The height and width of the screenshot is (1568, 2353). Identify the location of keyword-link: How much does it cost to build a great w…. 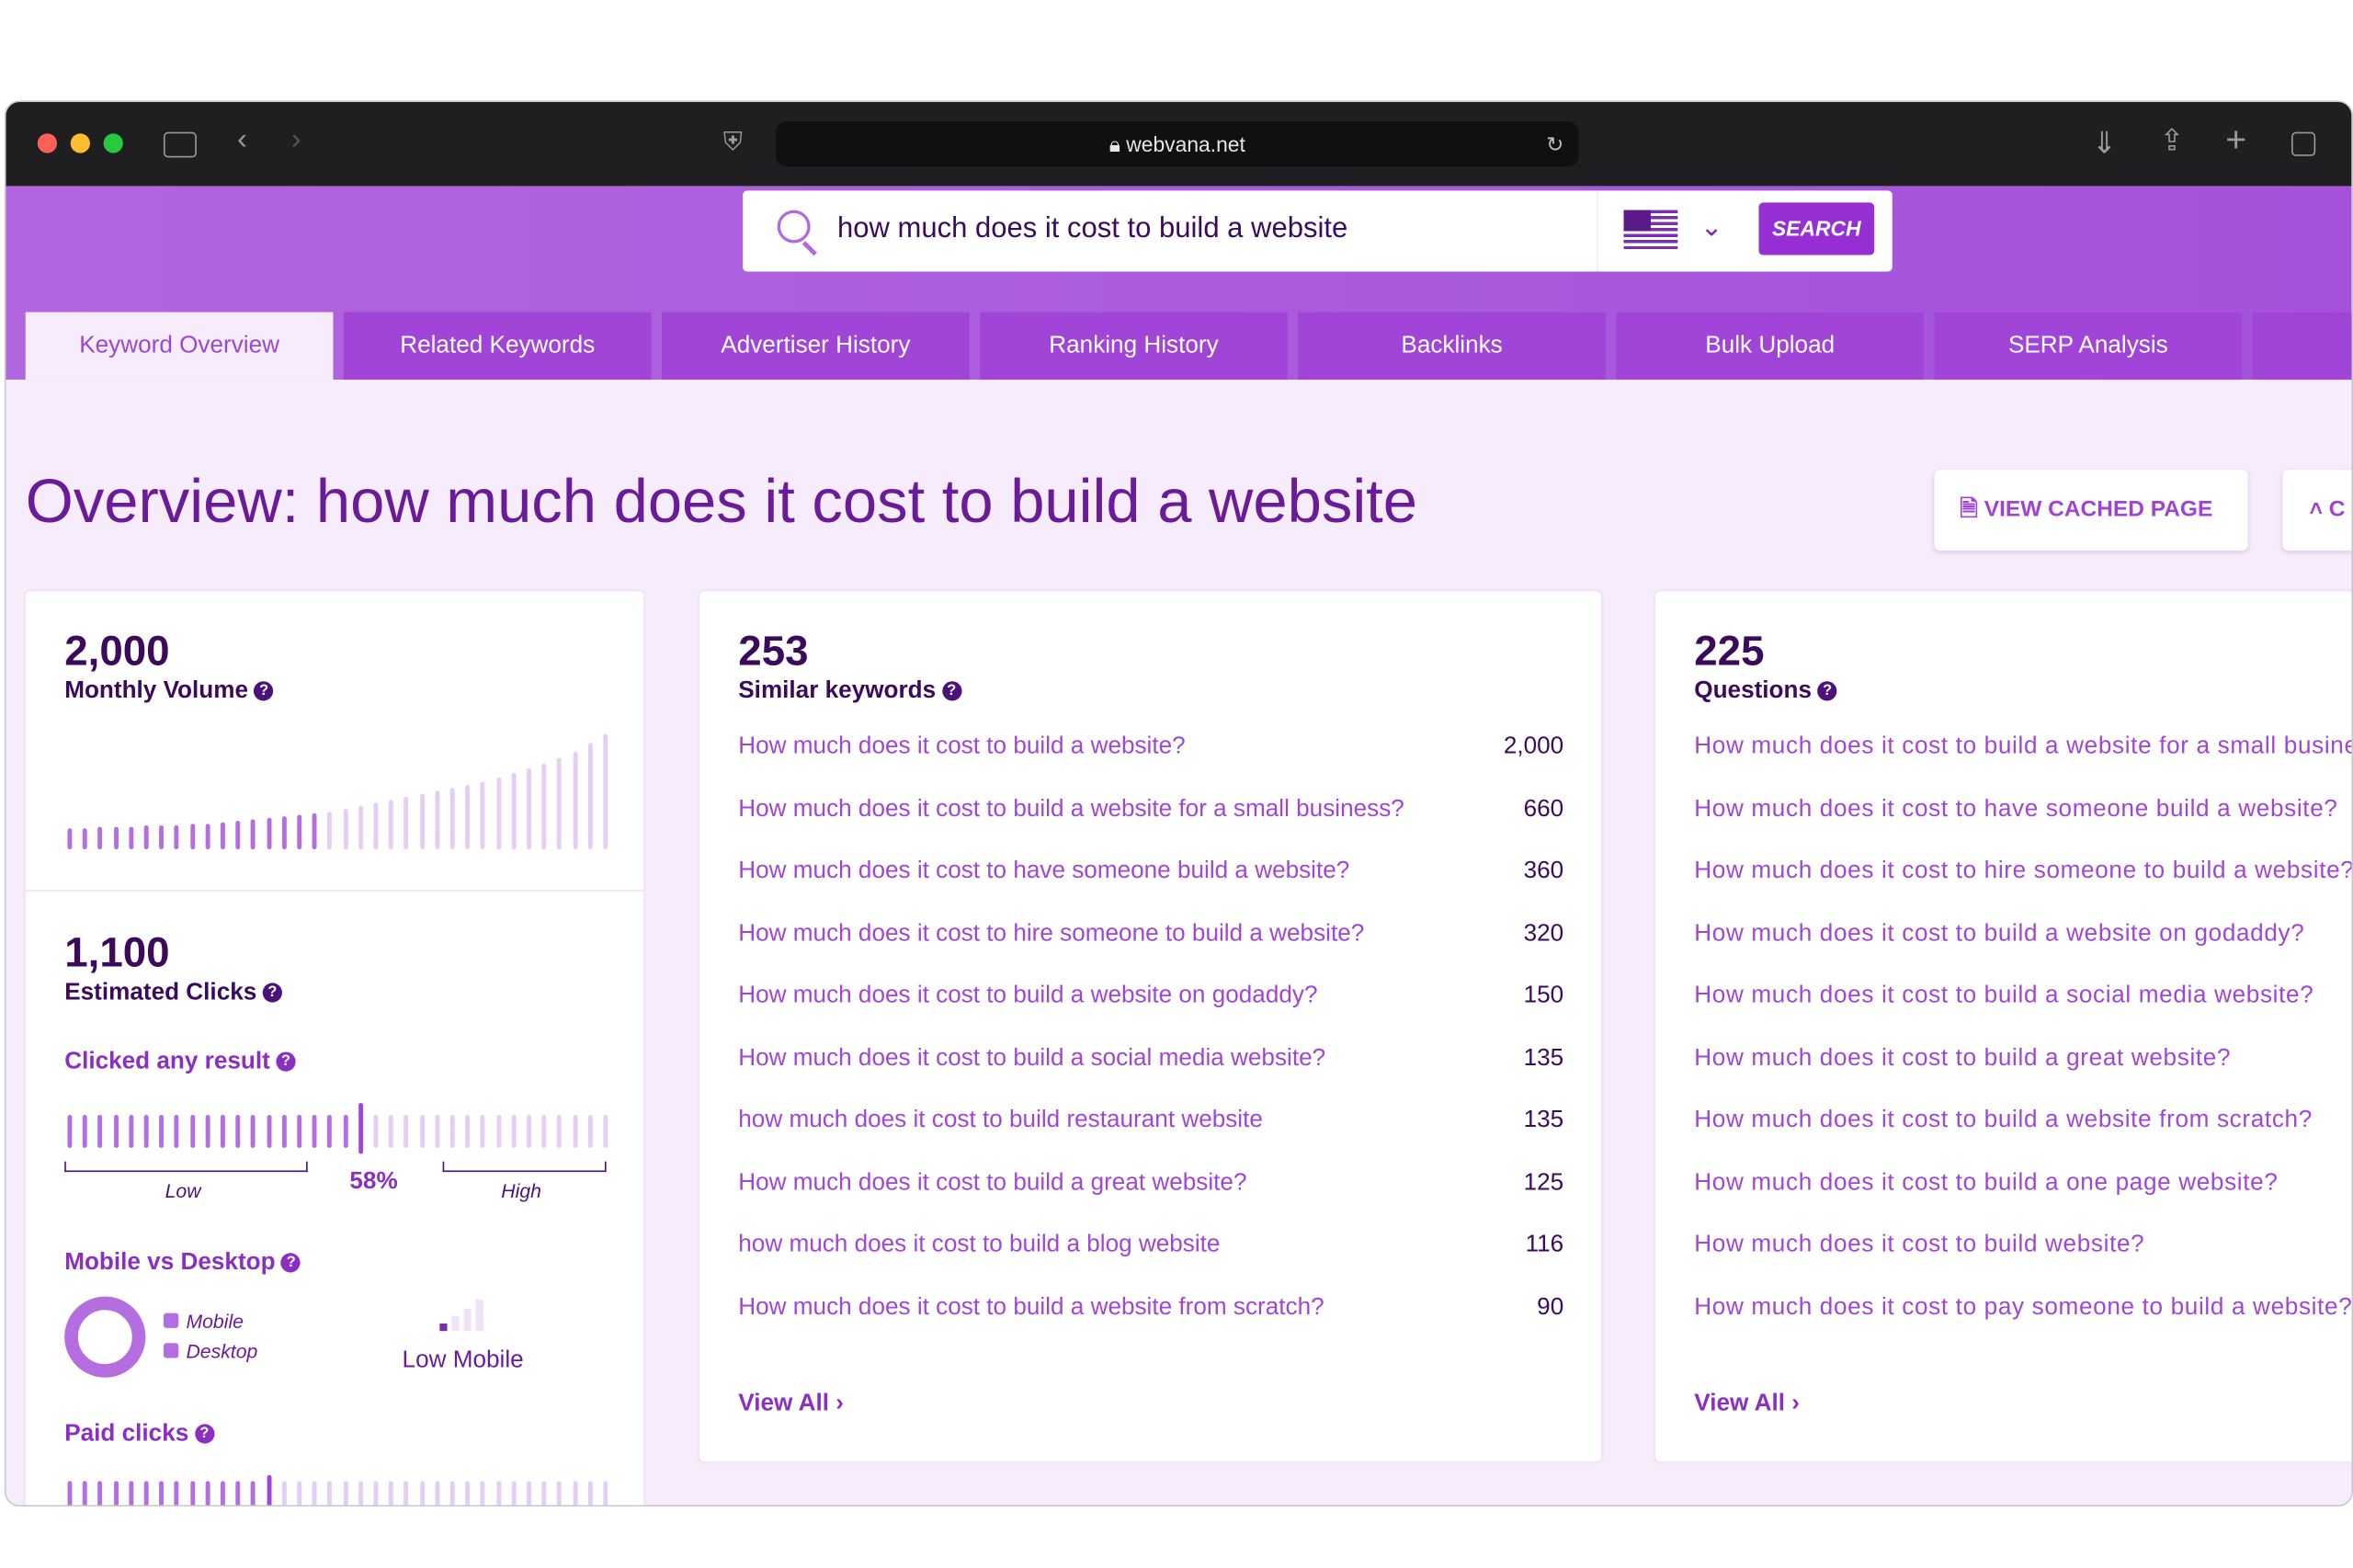
(992, 1182).